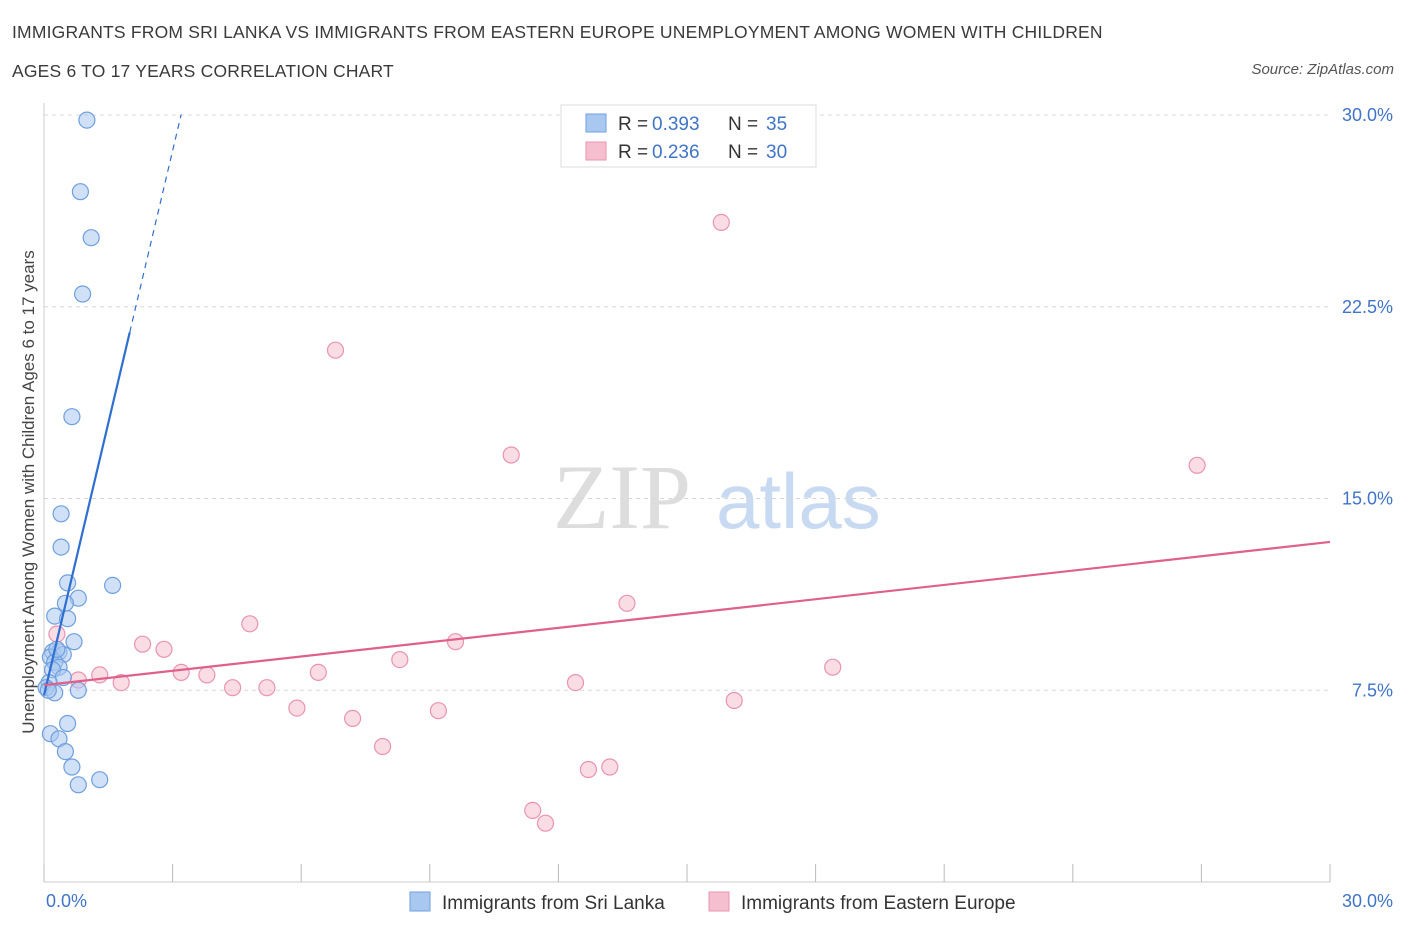  What do you see at coordinates (1322, 69) in the screenshot?
I see `source-label: Source: ZipAtlas.com` at bounding box center [1322, 69].